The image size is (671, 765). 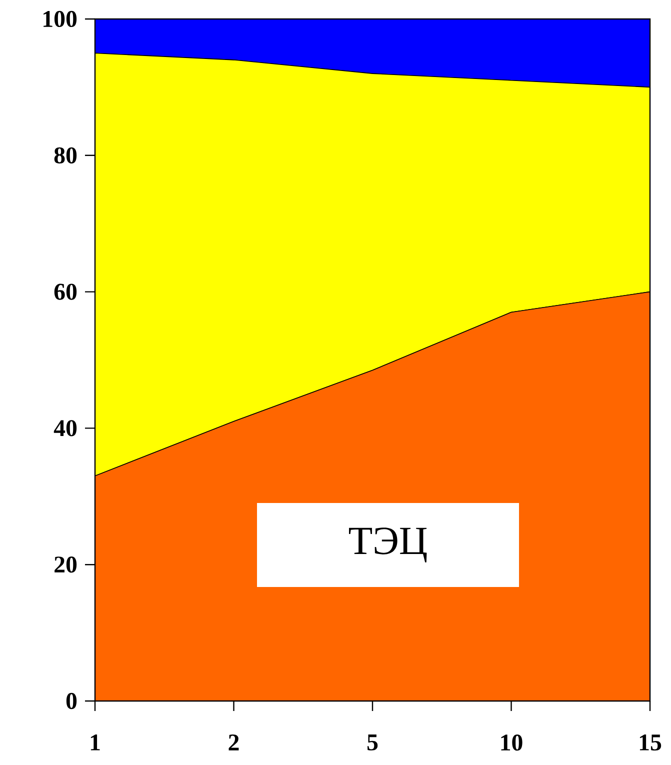 I want to click on x-tick-label: 10, so click(x=511, y=742).